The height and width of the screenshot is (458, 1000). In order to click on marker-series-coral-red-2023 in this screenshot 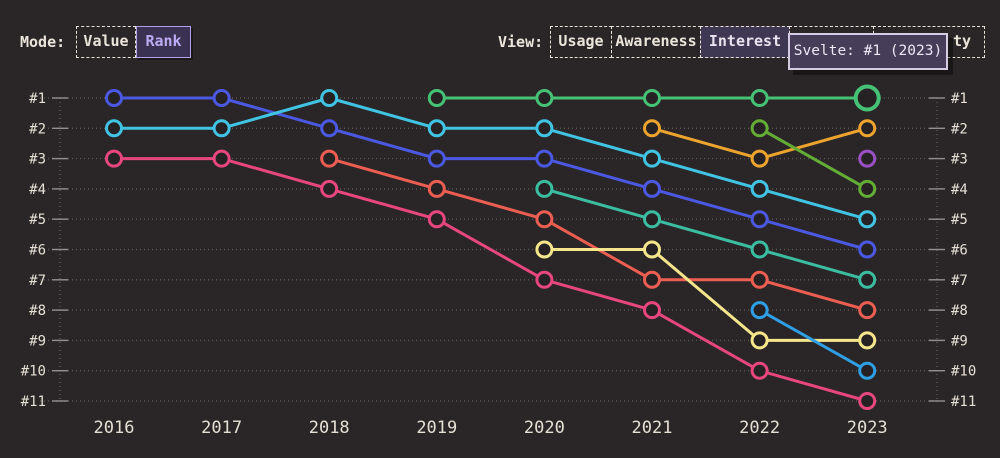, I will do `click(867, 310)`.